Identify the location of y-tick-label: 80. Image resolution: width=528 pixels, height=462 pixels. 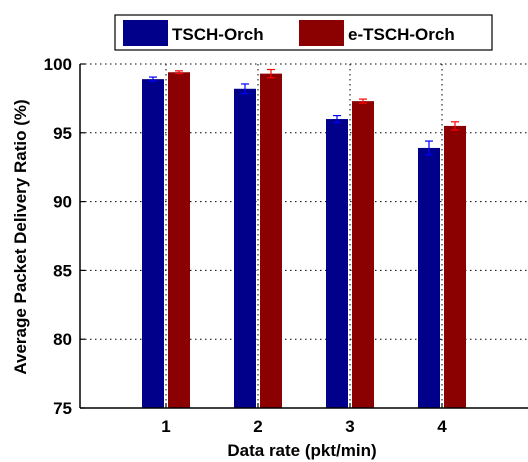
(62, 339).